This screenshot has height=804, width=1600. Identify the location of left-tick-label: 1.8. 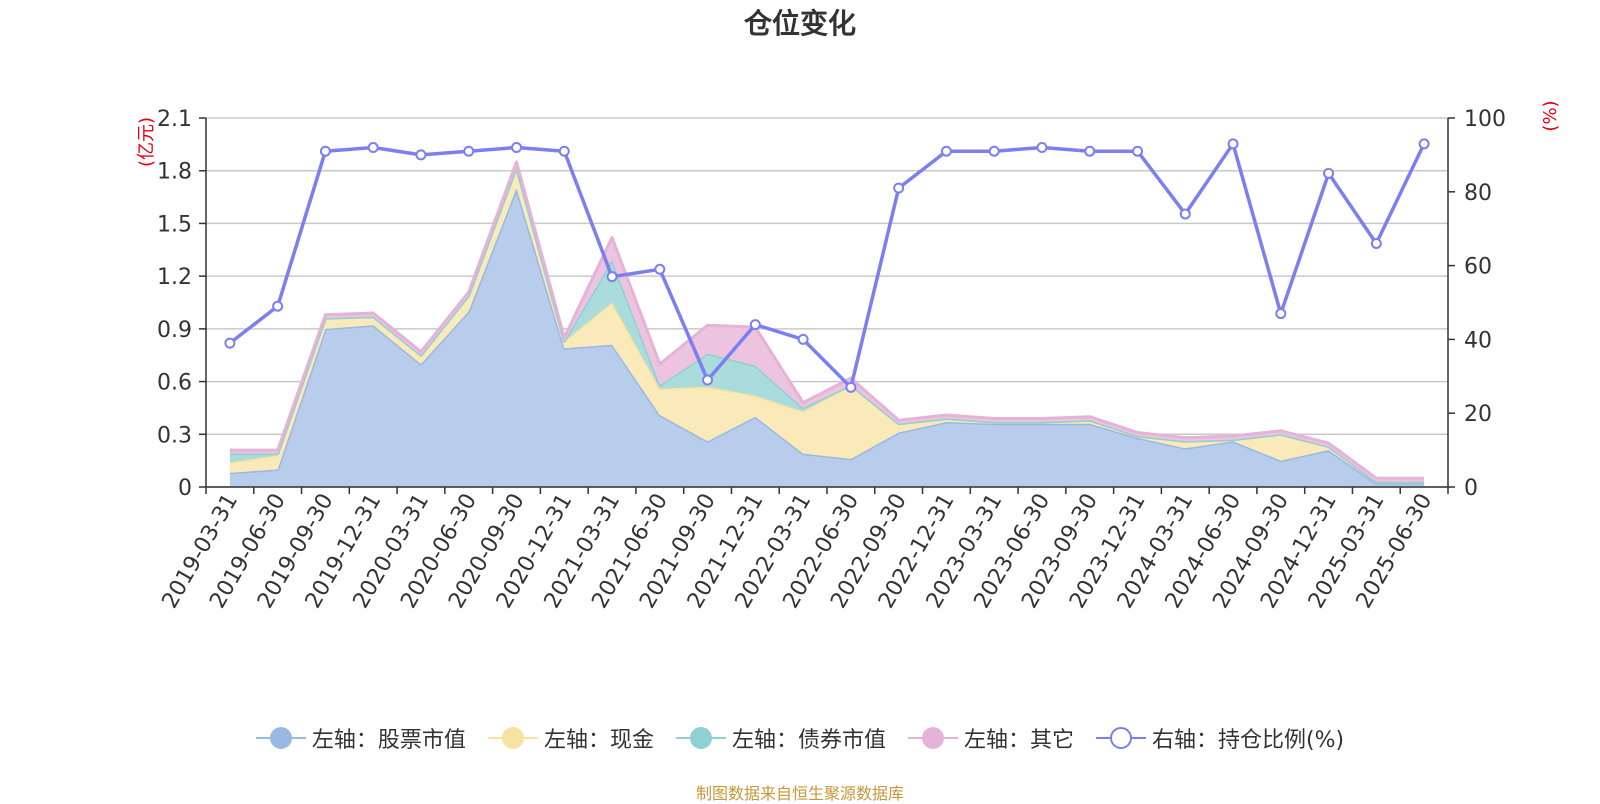
(174, 172).